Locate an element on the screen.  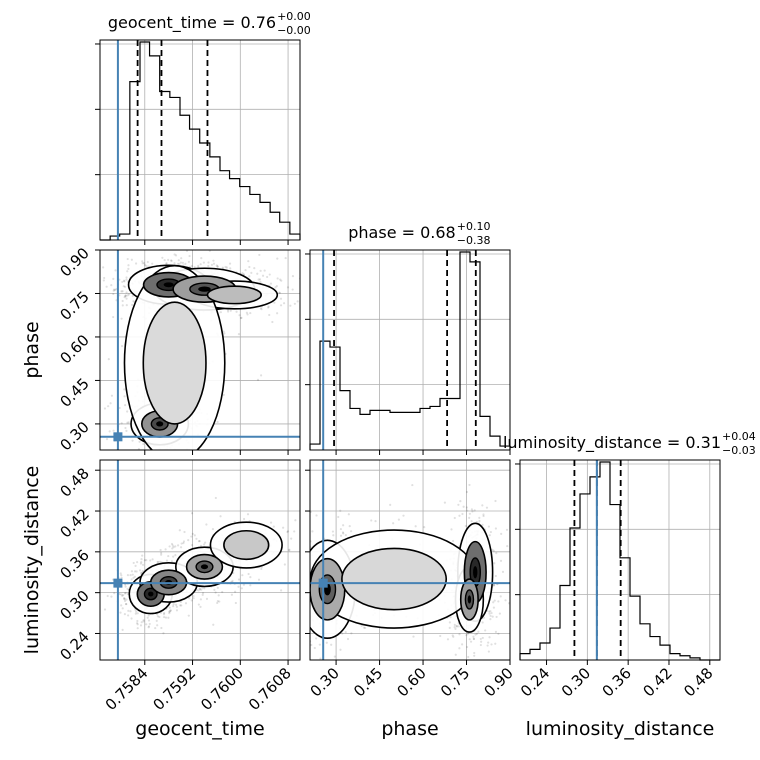
xtick-label-luminosity_distance-1: 0.30 is located at coordinates (576, 682).